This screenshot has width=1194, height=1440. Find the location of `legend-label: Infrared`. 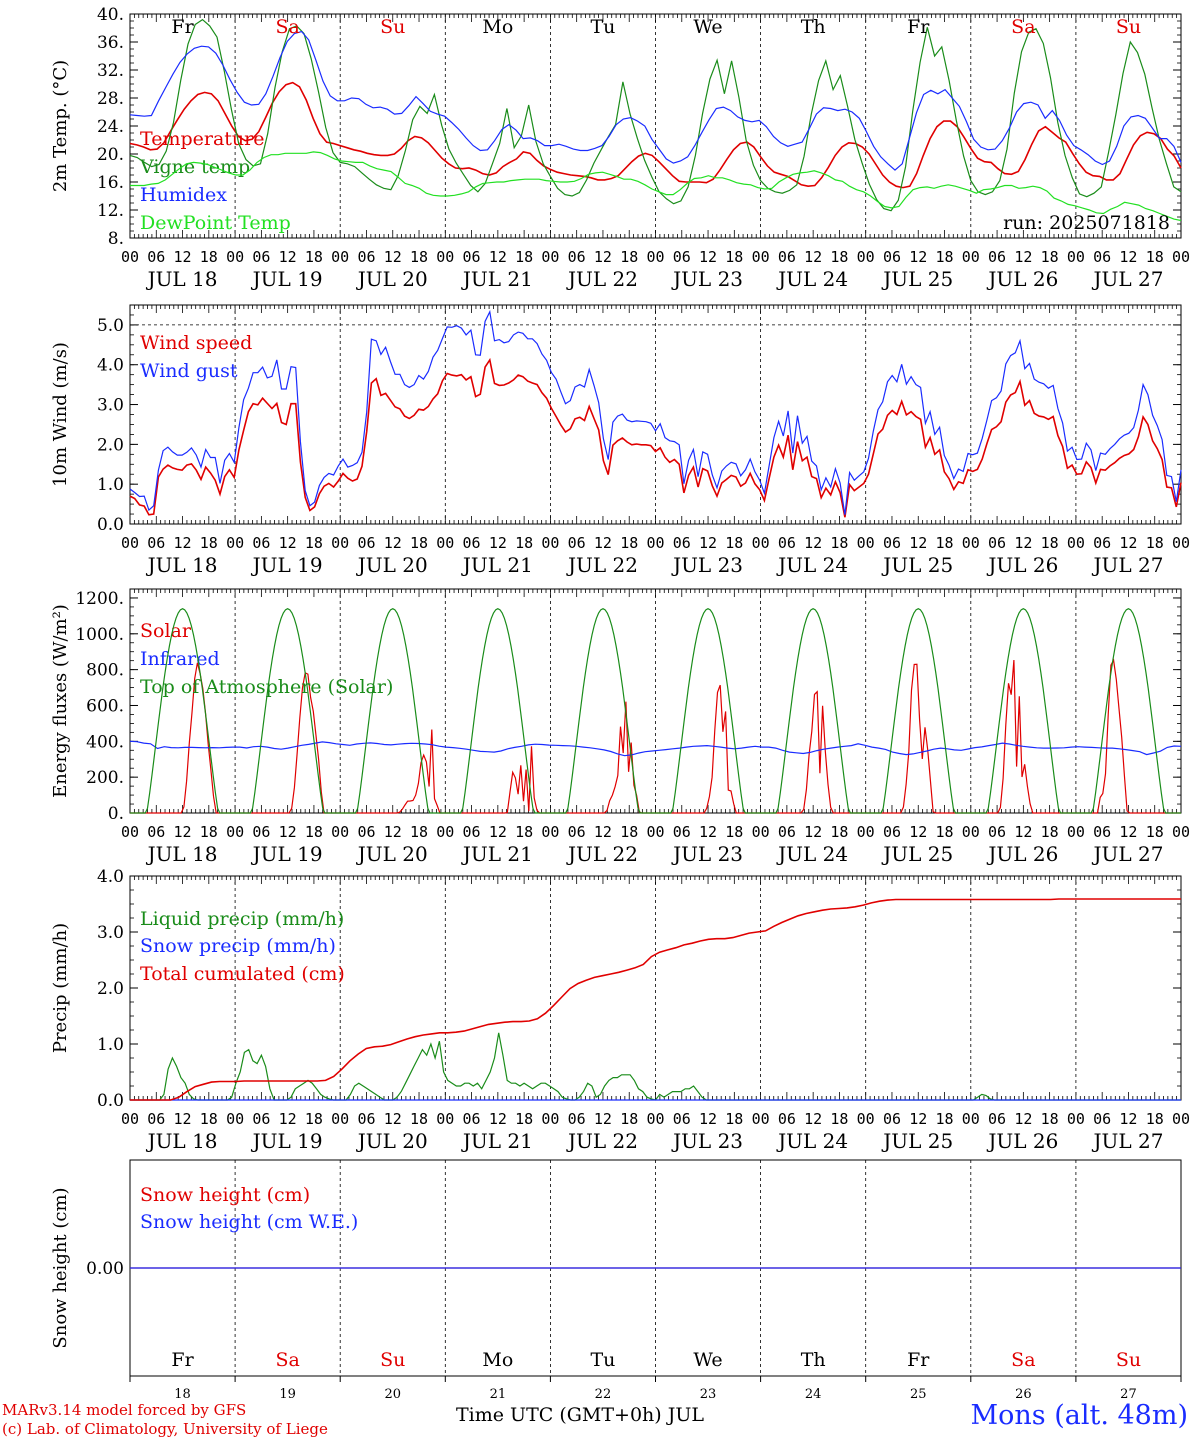

legend-label: Infrared is located at coordinates (180, 659).